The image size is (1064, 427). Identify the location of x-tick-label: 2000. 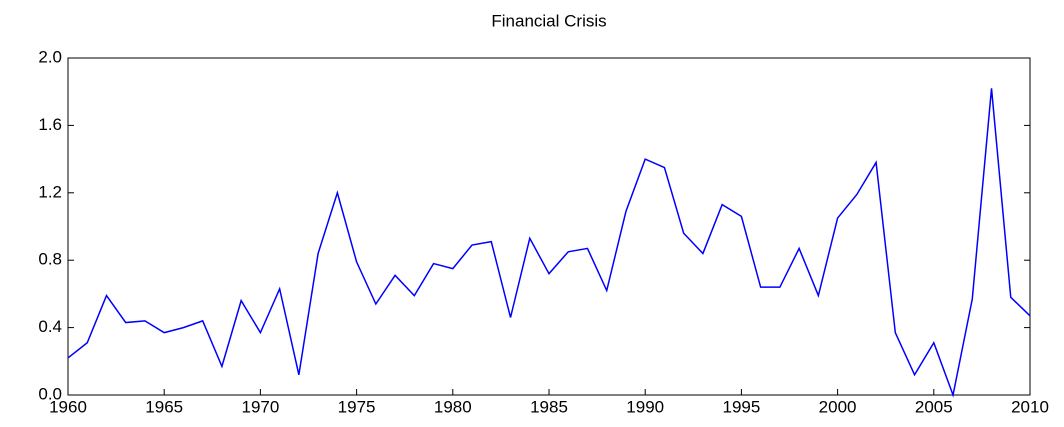
(838, 406).